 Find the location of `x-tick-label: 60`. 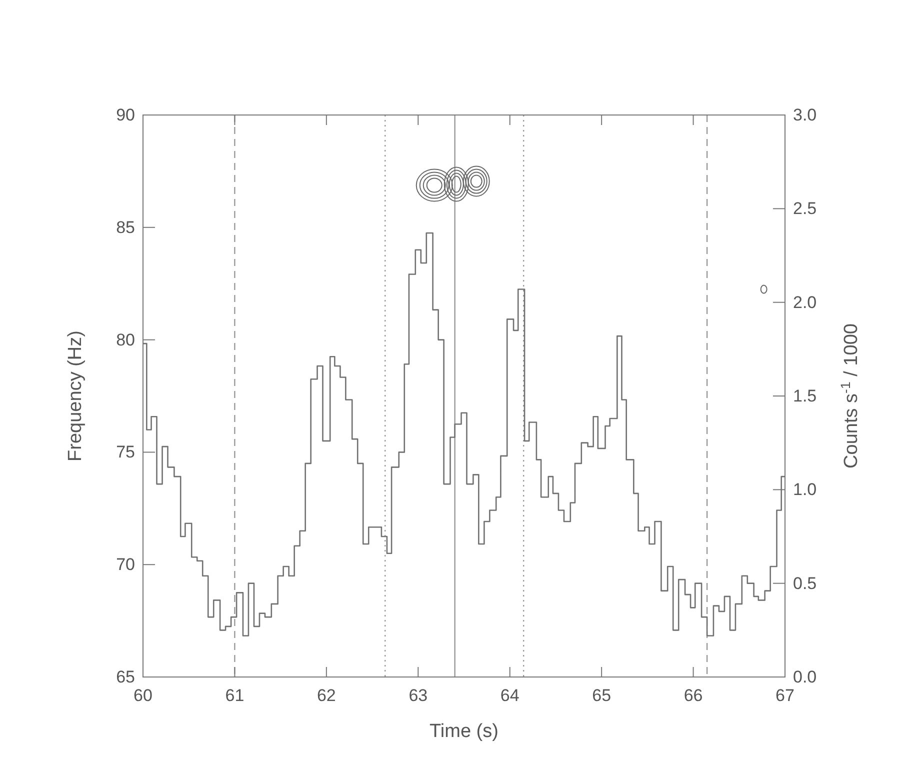

x-tick-label: 60 is located at coordinates (143, 696).